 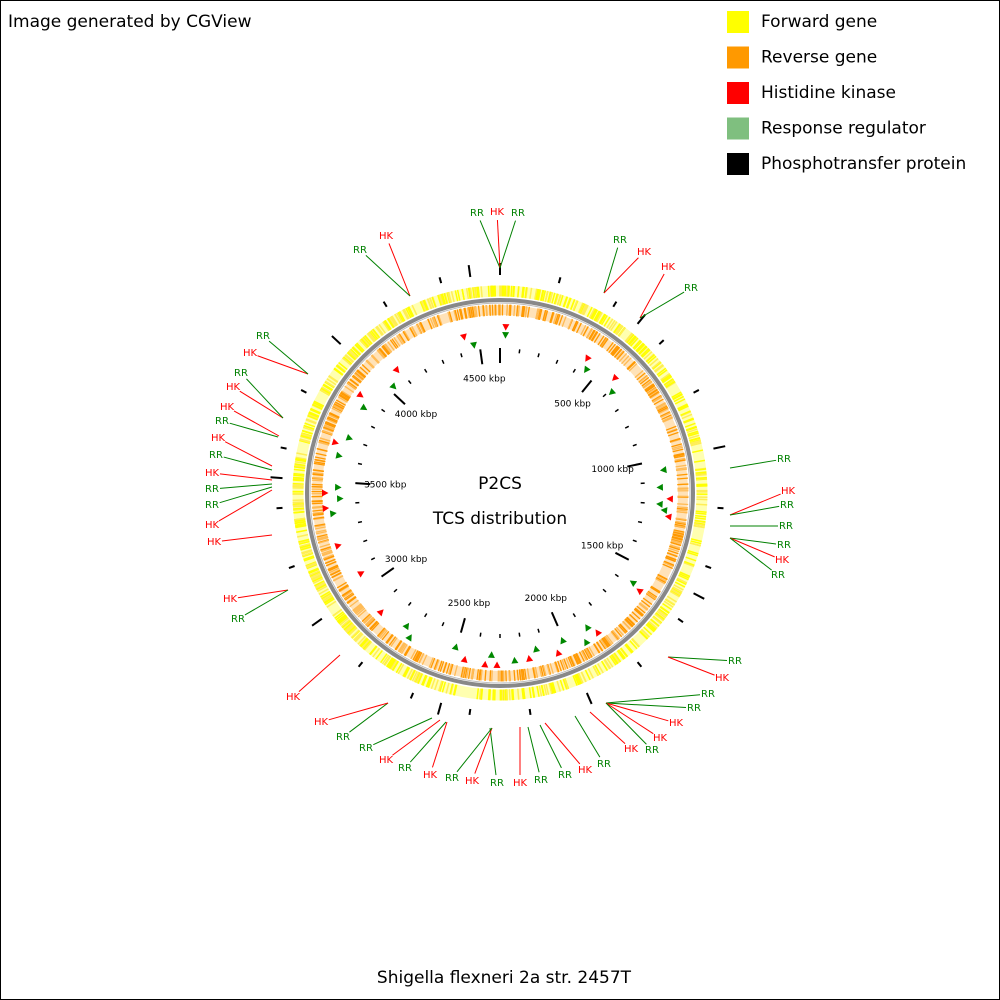 I want to click on scale-label: 3500 kbp, so click(x=385, y=486).